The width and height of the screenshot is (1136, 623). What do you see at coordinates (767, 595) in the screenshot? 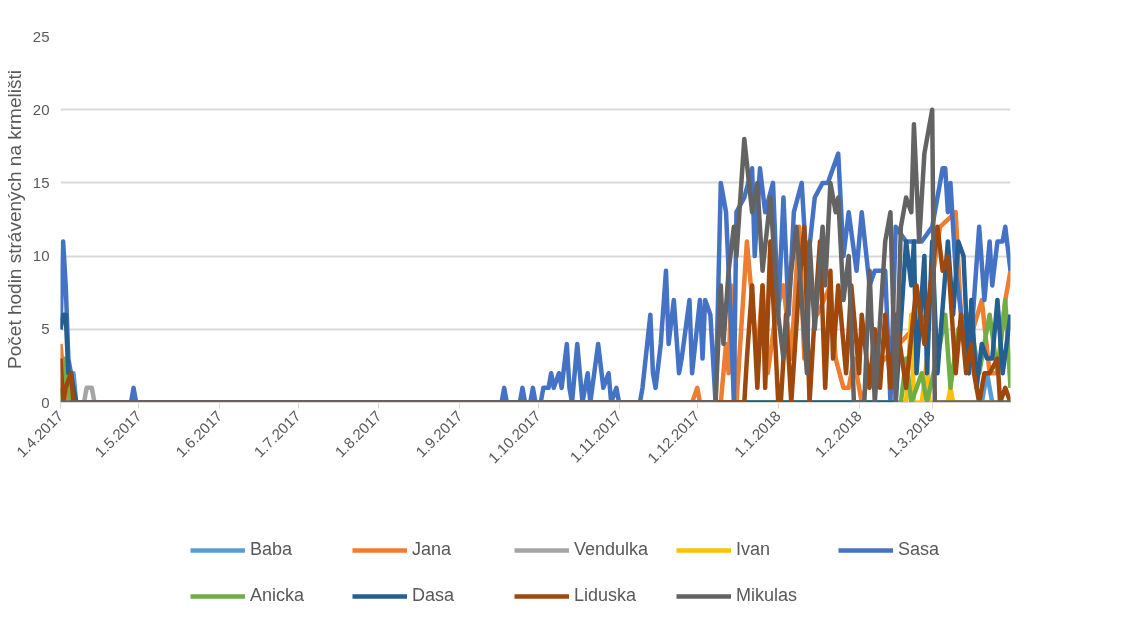
I see `legend-label: Mikulas` at bounding box center [767, 595].